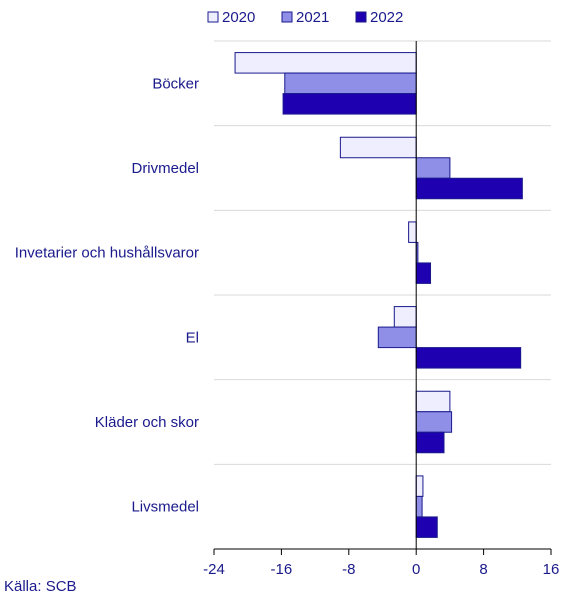  I want to click on x-tick-label: 8, so click(483, 569).